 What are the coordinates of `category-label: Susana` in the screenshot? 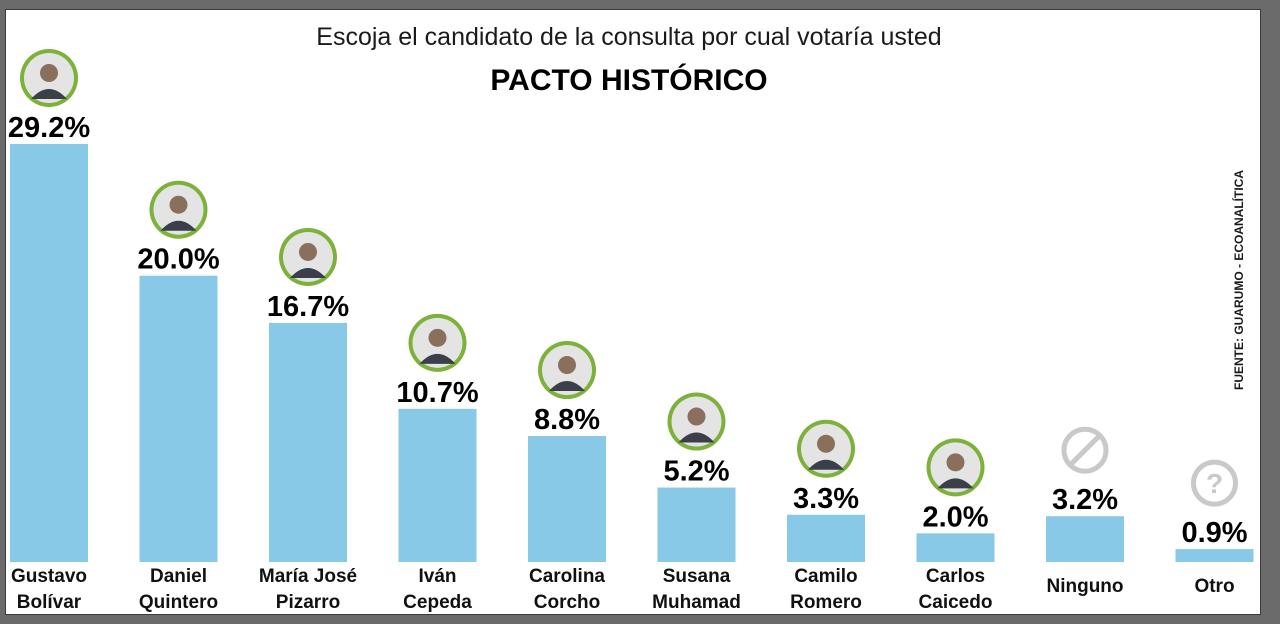 It's located at (697, 576).